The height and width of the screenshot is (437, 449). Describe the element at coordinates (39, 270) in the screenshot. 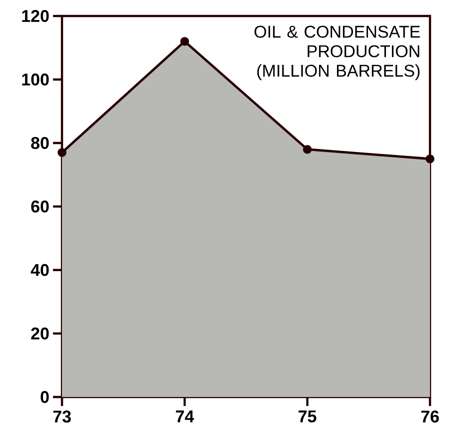

I see `y-tick-label: 40` at that location.